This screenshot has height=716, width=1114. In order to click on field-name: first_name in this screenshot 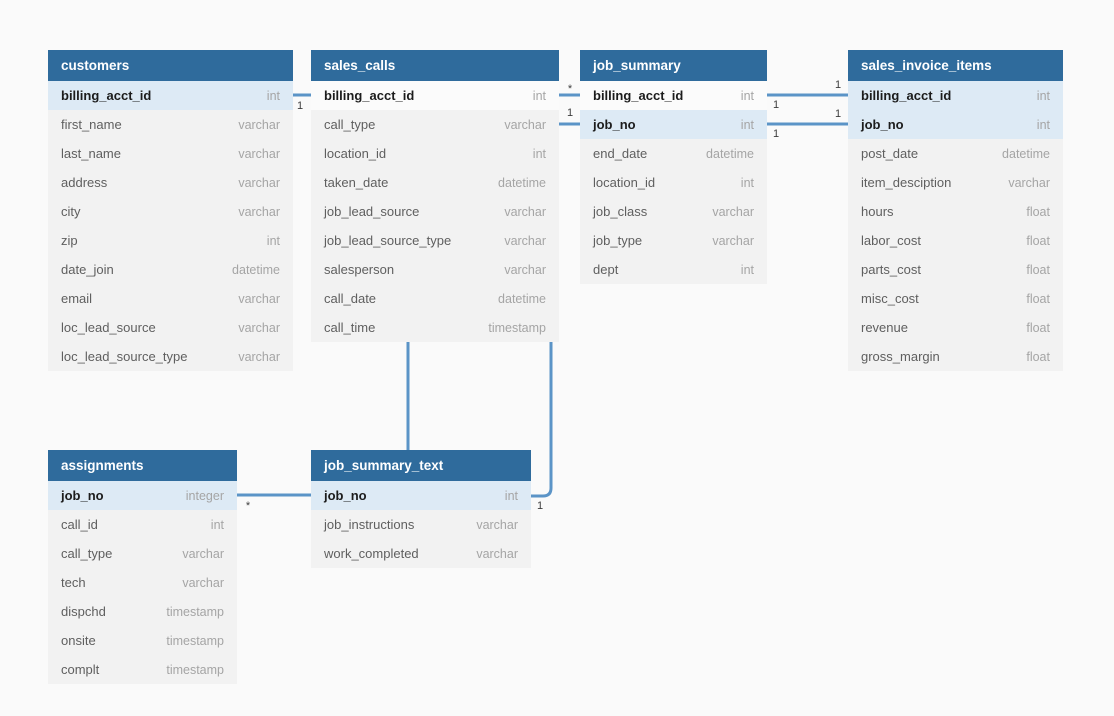, I will do `click(91, 124)`.